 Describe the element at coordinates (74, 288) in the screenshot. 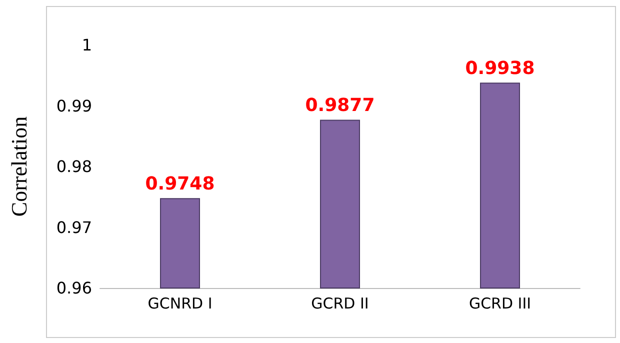

I see `y-tick-label: 0.96` at that location.